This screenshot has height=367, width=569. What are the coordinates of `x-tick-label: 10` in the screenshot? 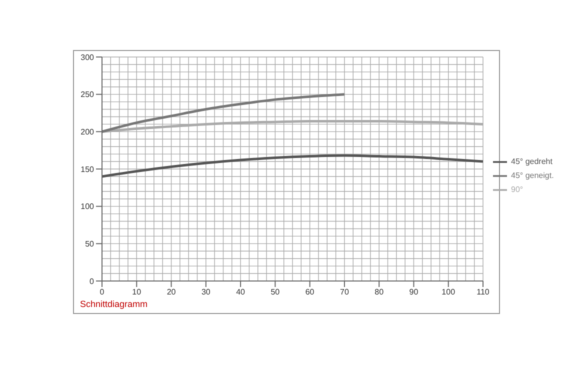 It's located at (137, 292).